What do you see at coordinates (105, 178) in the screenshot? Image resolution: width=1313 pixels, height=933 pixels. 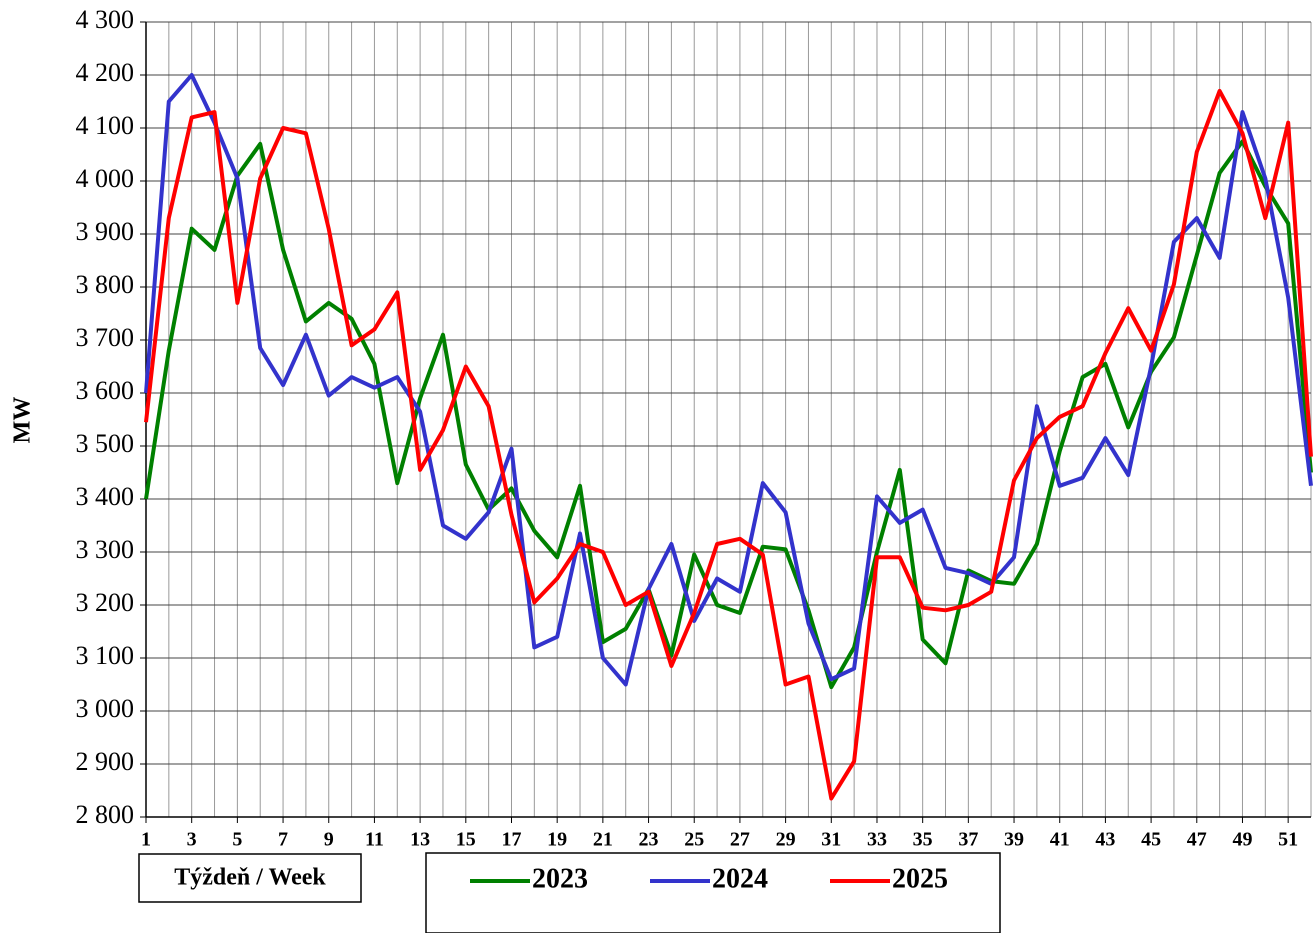 I see `y-tick-label: 4 000` at bounding box center [105, 178].